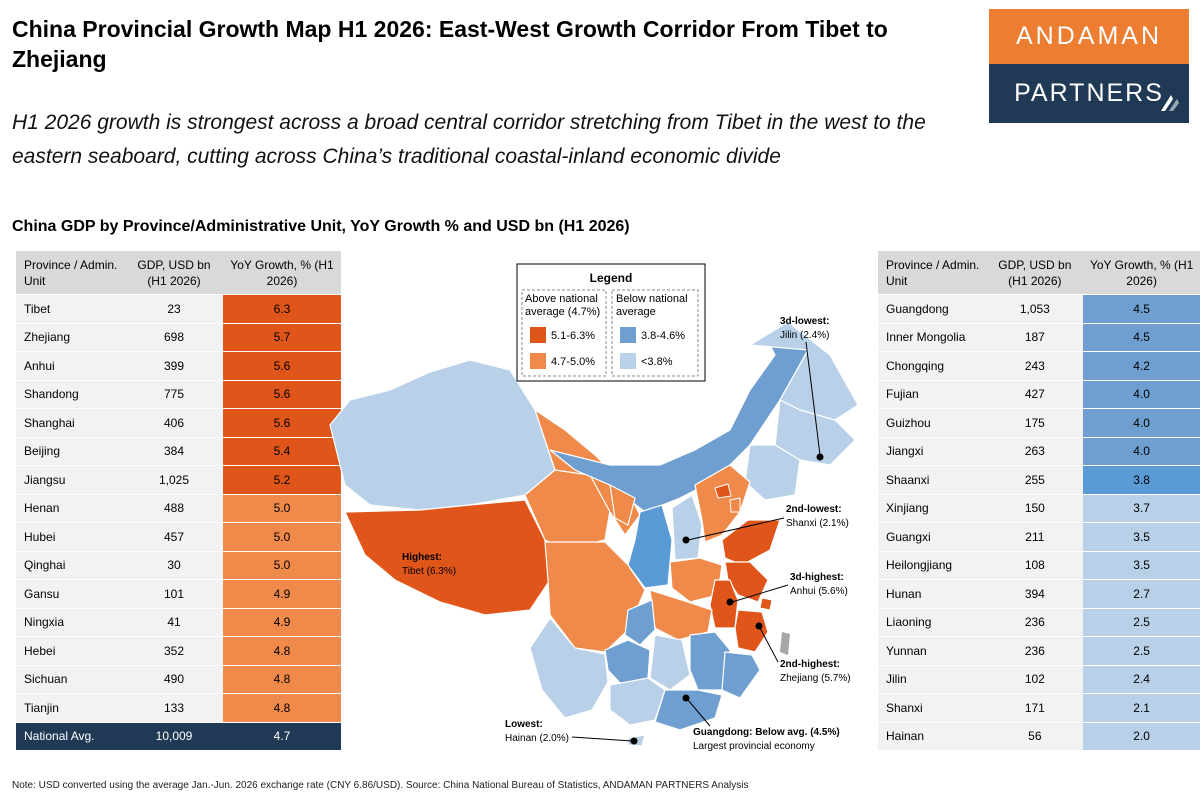  I want to click on table-row: Xinjiang 150 3.7, so click(1039, 508).